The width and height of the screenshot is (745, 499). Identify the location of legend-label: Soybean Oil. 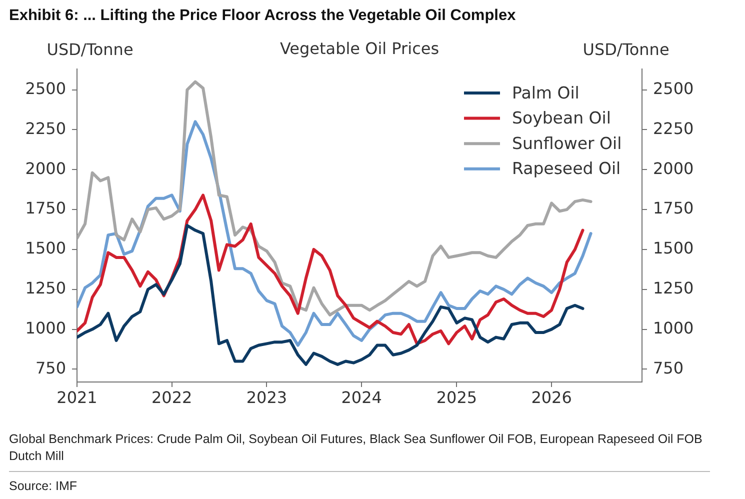
(561, 118).